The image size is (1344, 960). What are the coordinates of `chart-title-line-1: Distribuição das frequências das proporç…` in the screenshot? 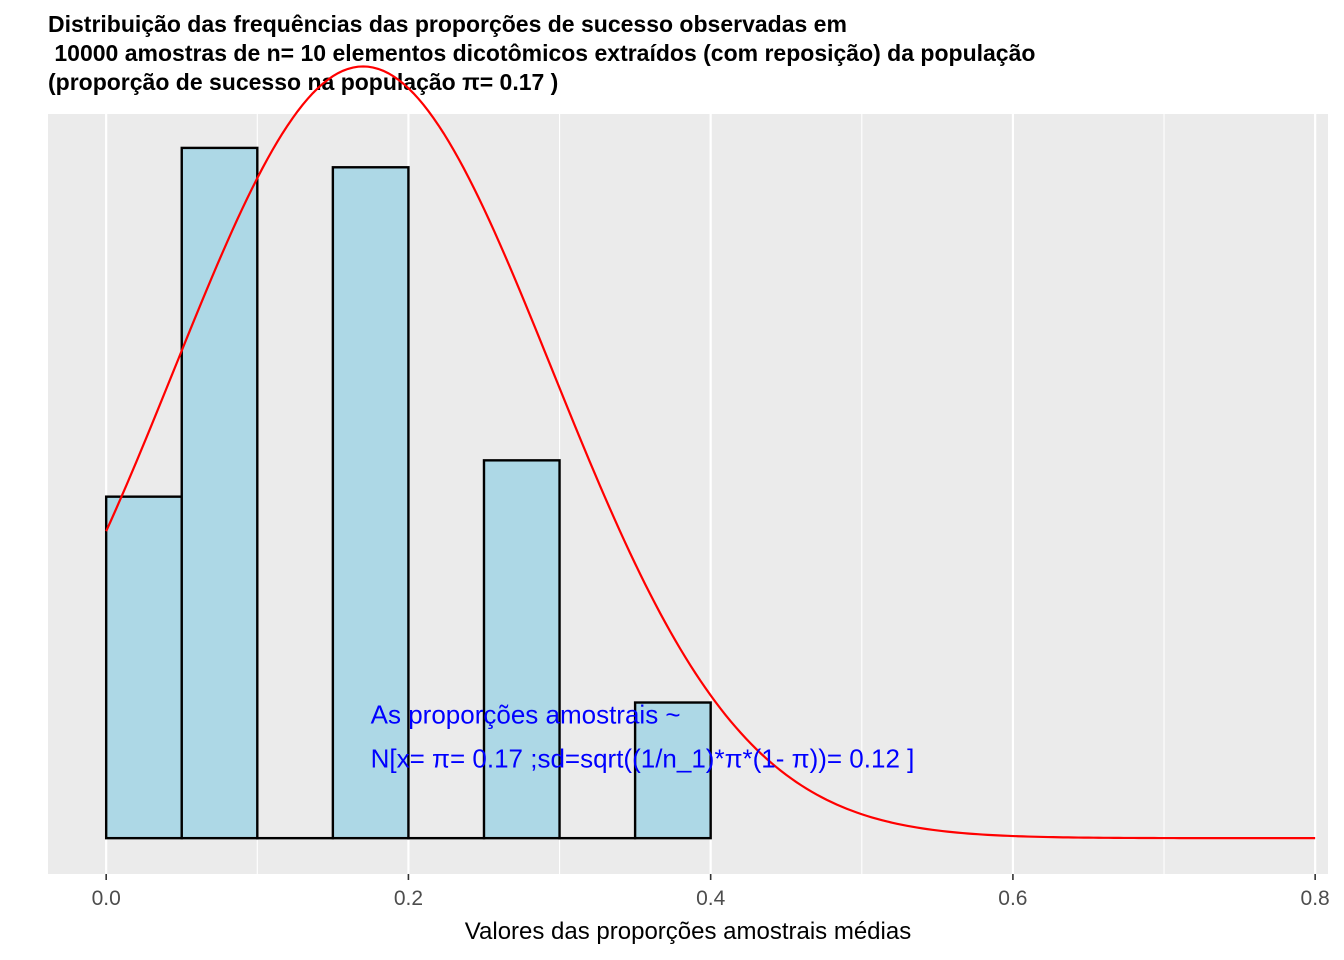 It's located at (447, 24).